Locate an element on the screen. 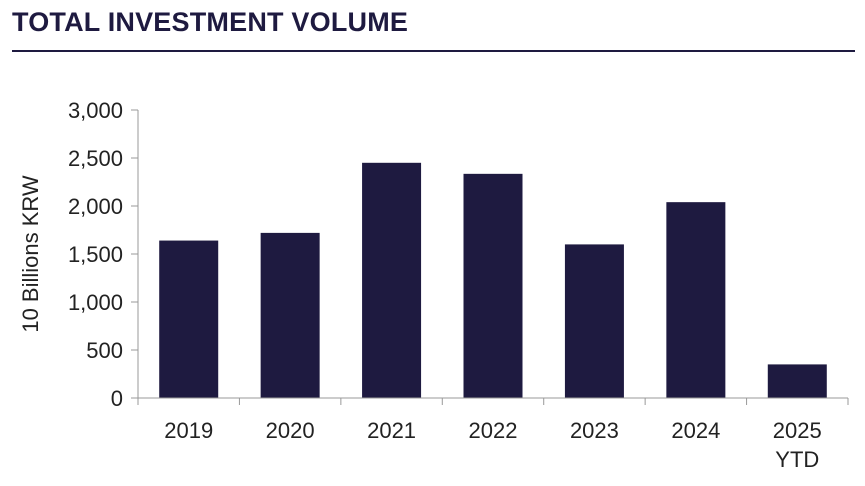 The width and height of the screenshot is (865, 486). header: TOTAL INVESTMENT VOLUME is located at coordinates (433, 26).